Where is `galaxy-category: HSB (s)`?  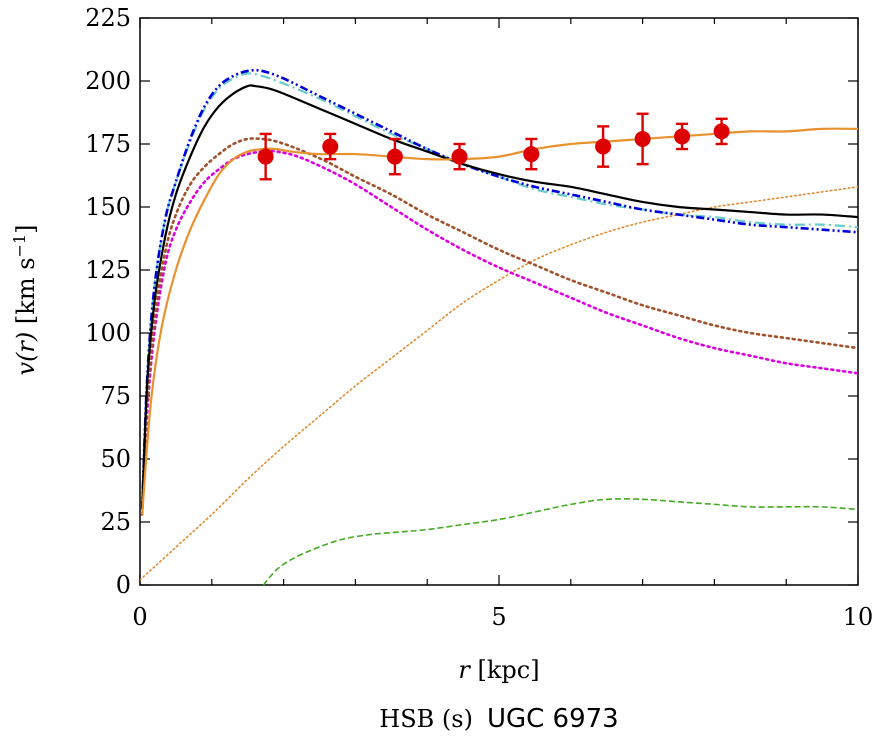
galaxy-category: HSB (s) is located at coordinates (426, 719).